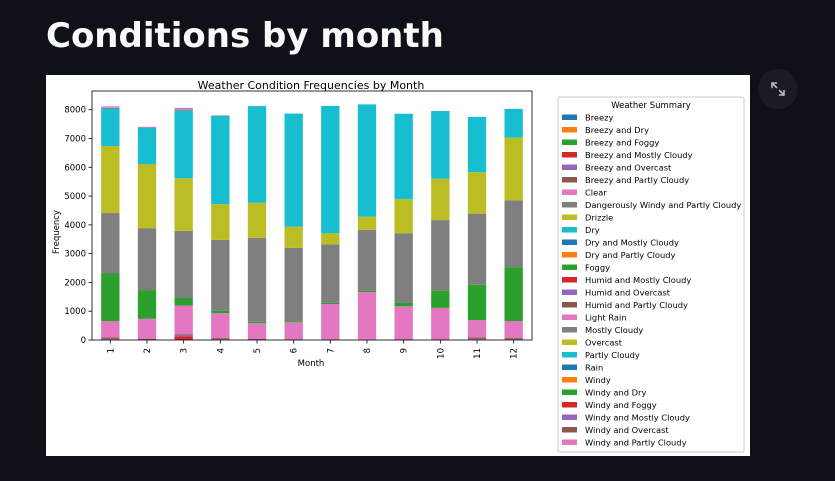 The width and height of the screenshot is (835, 481). Describe the element at coordinates (617, 130) in the screenshot. I see `legend-label: Breezy and Dry` at that location.